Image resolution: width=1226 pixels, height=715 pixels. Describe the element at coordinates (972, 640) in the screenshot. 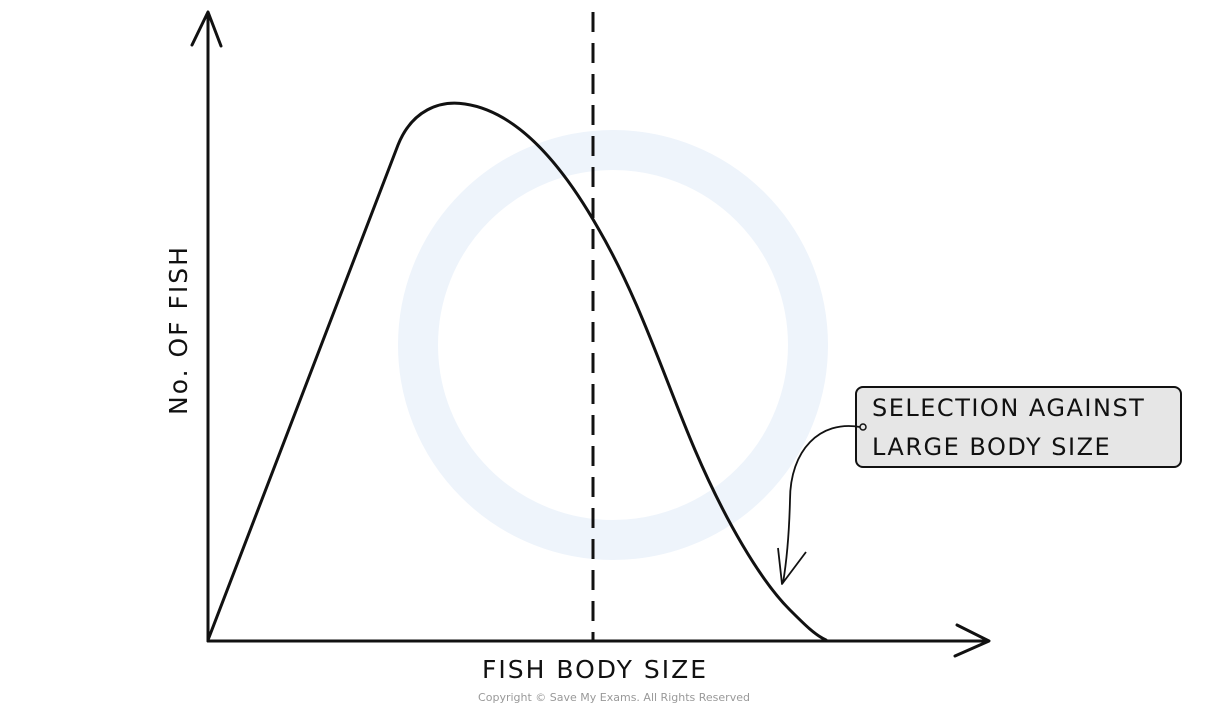

I see `x-arrow` at that location.